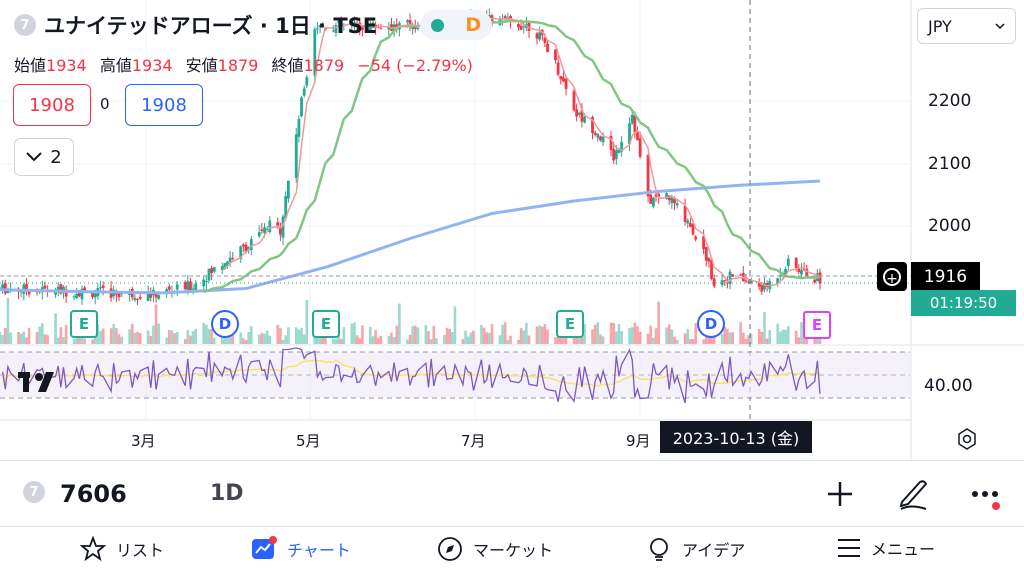 This screenshot has width=1024, height=577. Describe the element at coordinates (122, 549) in the screenshot. I see `nav-watchlist: リスト` at that location.